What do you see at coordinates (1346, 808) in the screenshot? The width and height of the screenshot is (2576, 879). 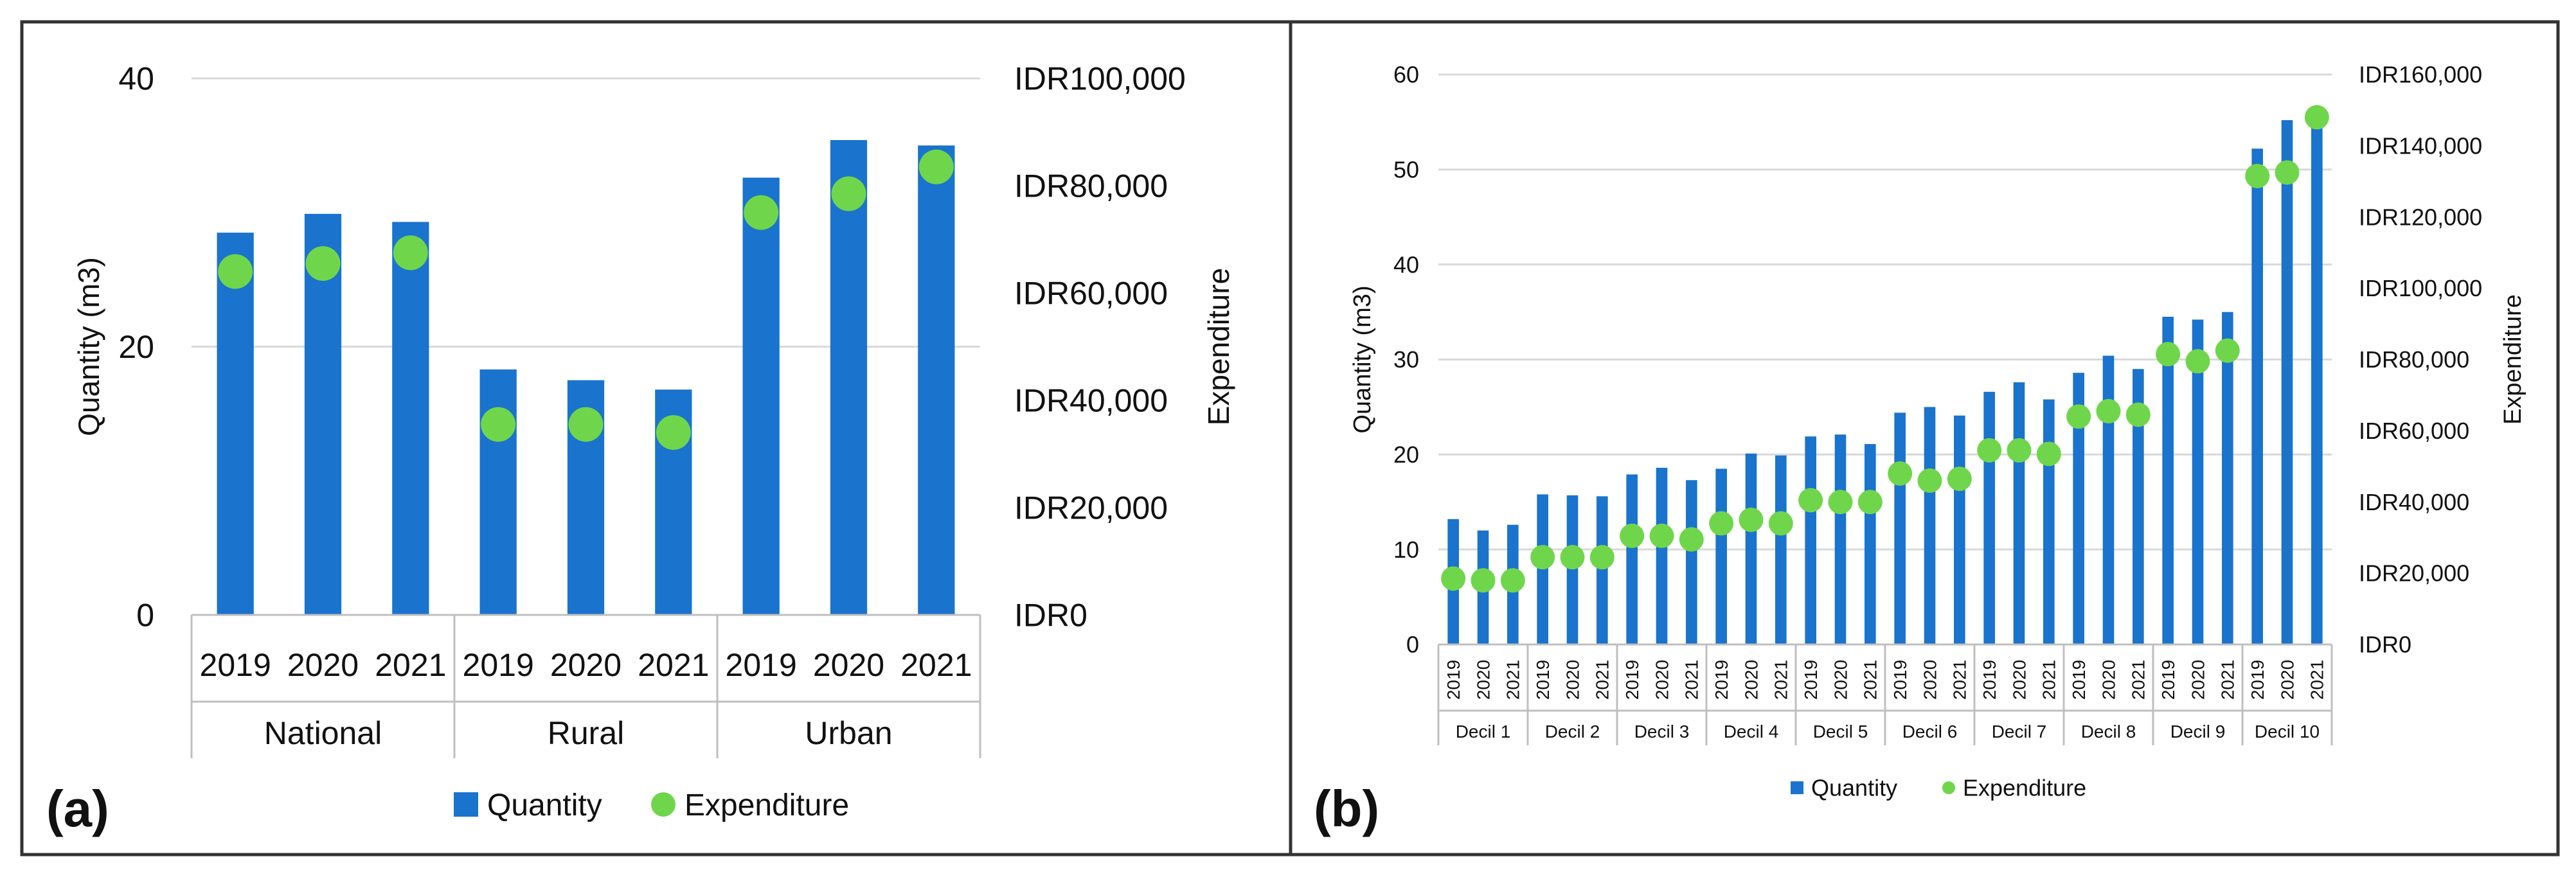 I see `panel-b-tag: (b)` at bounding box center [1346, 808].